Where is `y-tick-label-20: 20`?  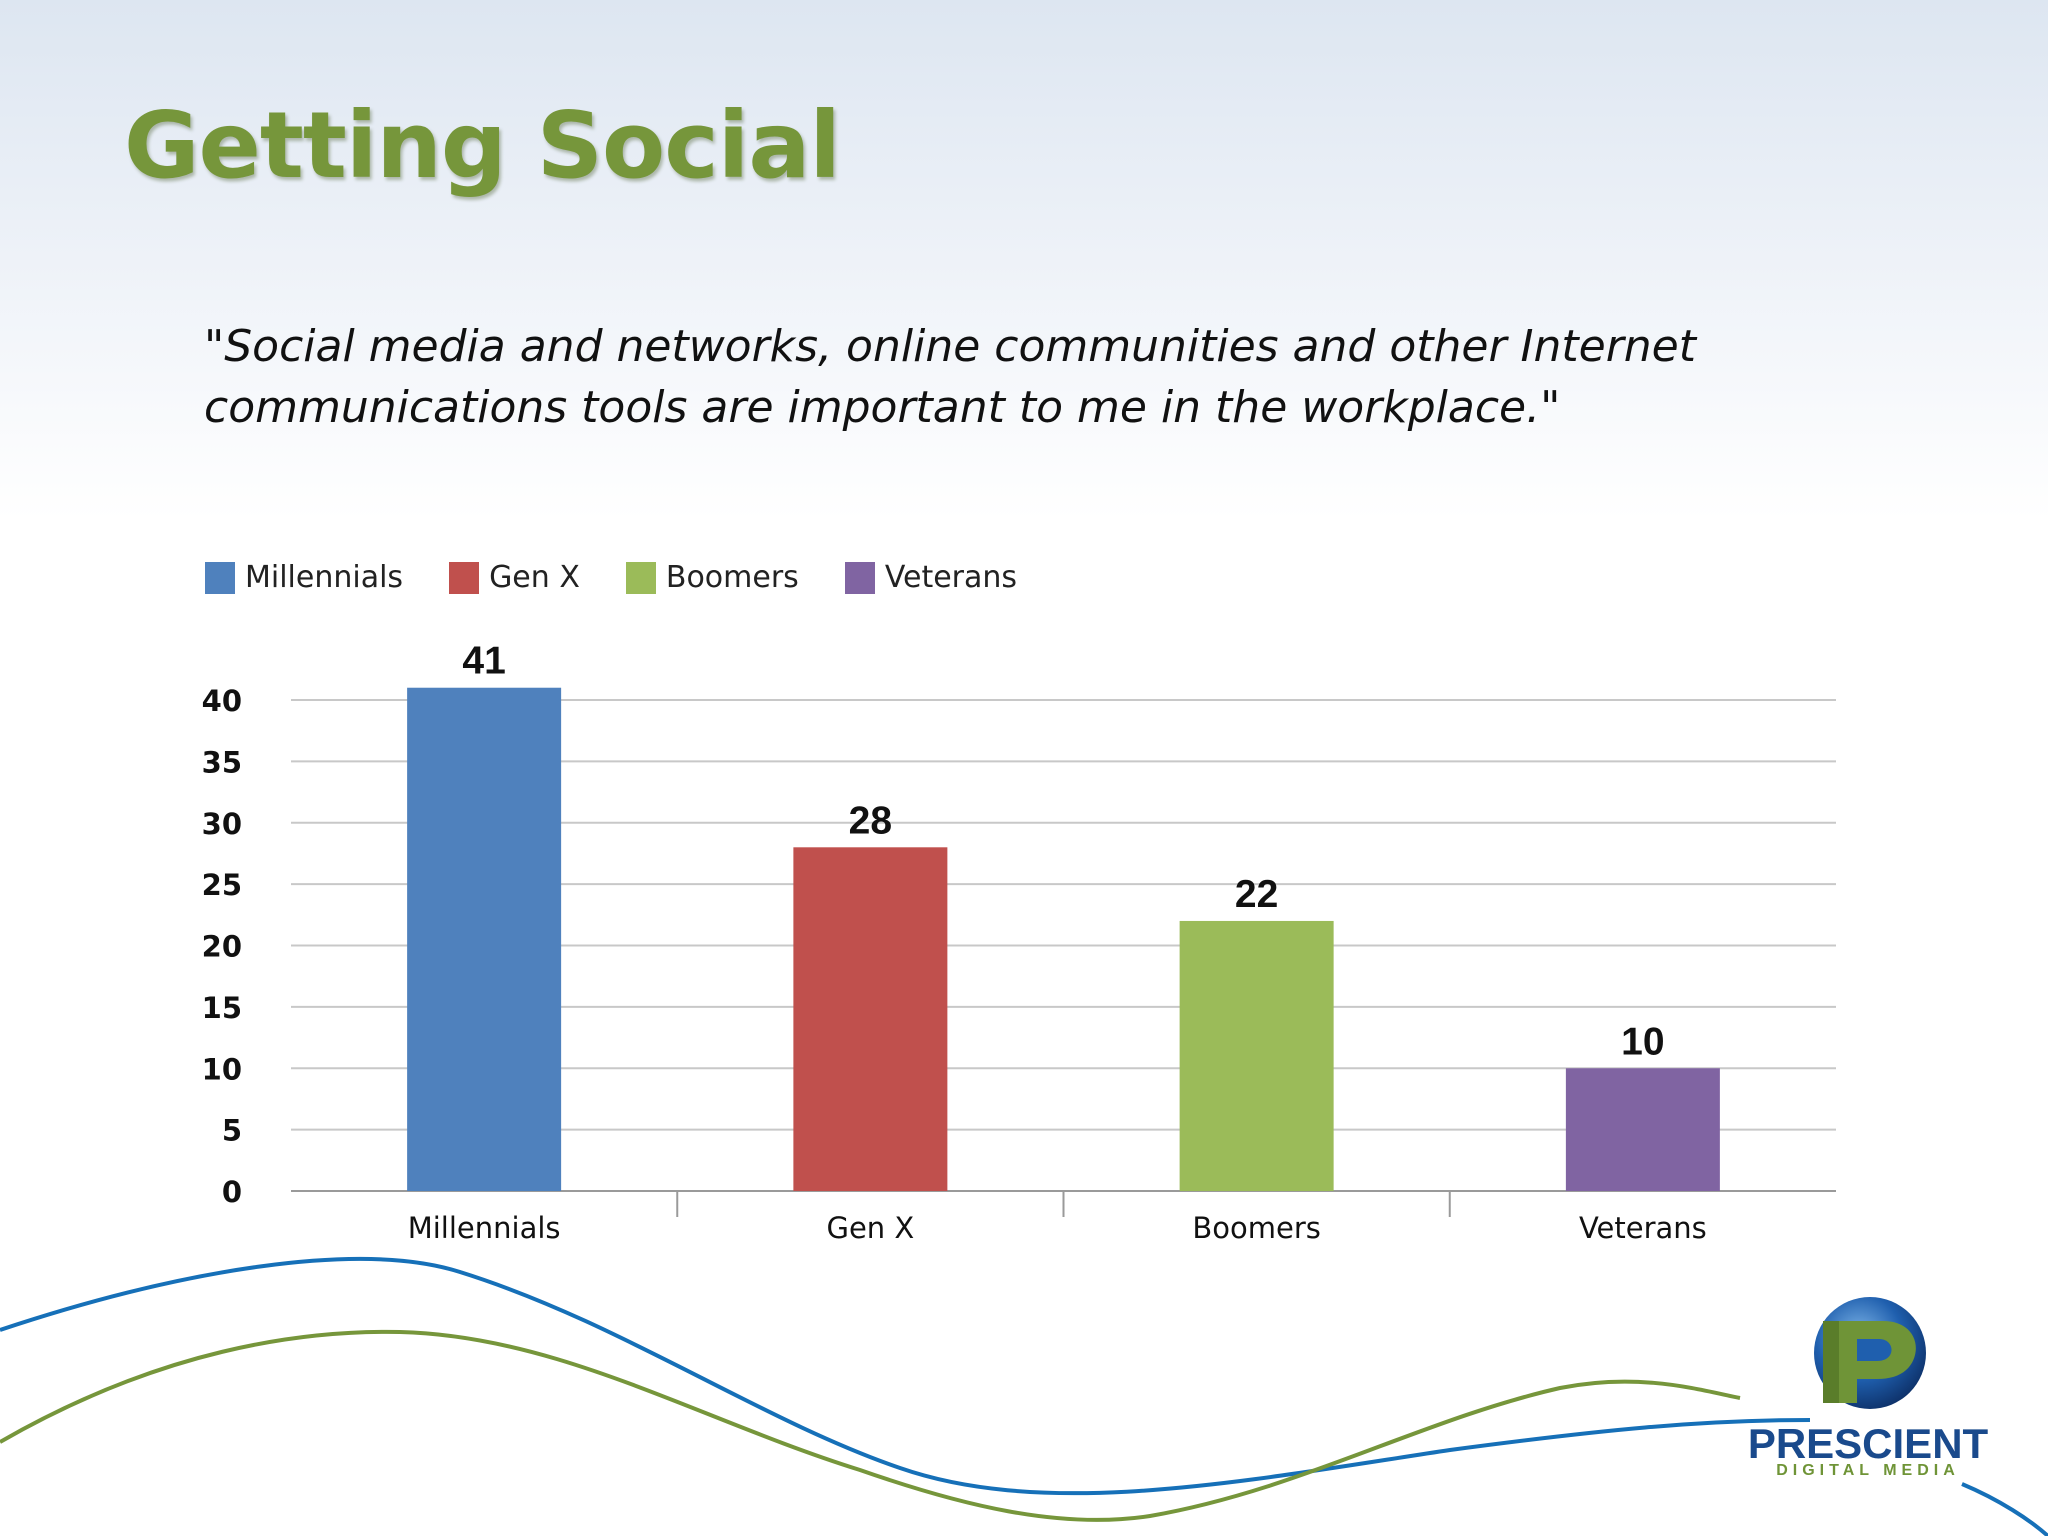 y-tick-label-20: 20 is located at coordinates (222, 947).